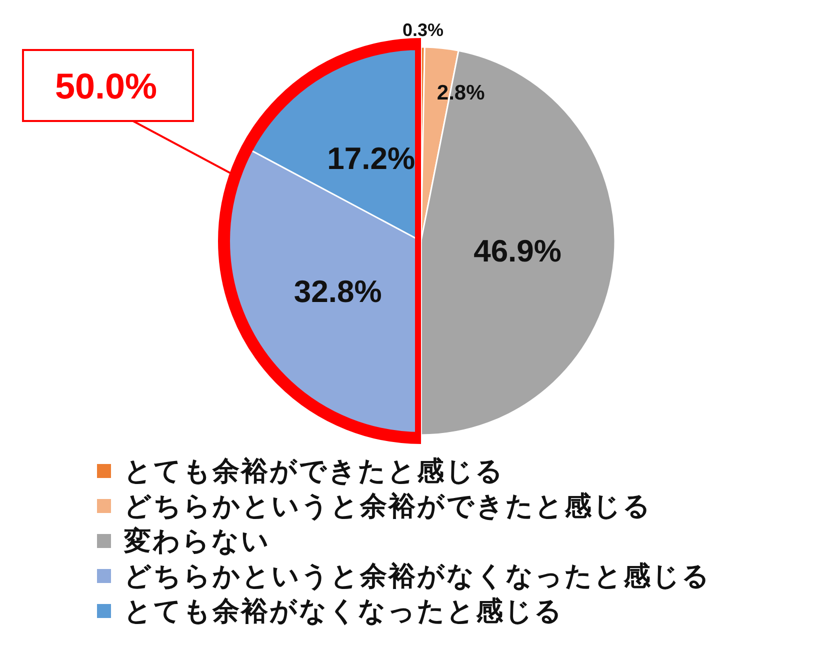 The width and height of the screenshot is (828, 647). Describe the element at coordinates (417, 577) in the screenshot. I see `legend-label: どちらかというと余裕がなくなったと感じる` at that location.